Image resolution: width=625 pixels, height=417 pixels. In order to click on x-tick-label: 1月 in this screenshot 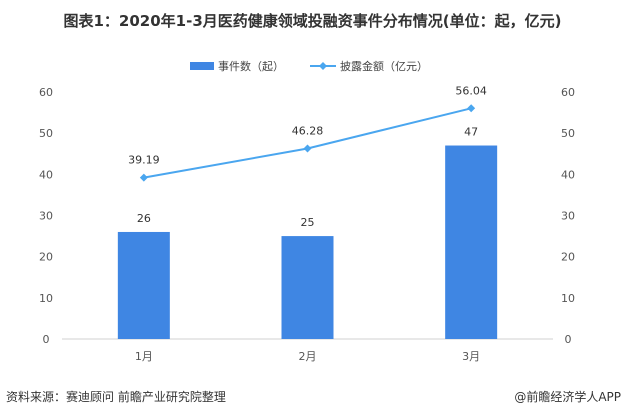, I will do `click(144, 356)`.